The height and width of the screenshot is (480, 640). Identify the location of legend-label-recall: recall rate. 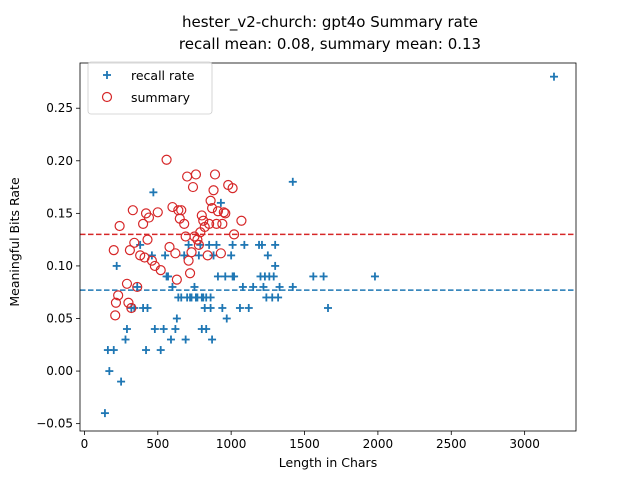
(163, 75).